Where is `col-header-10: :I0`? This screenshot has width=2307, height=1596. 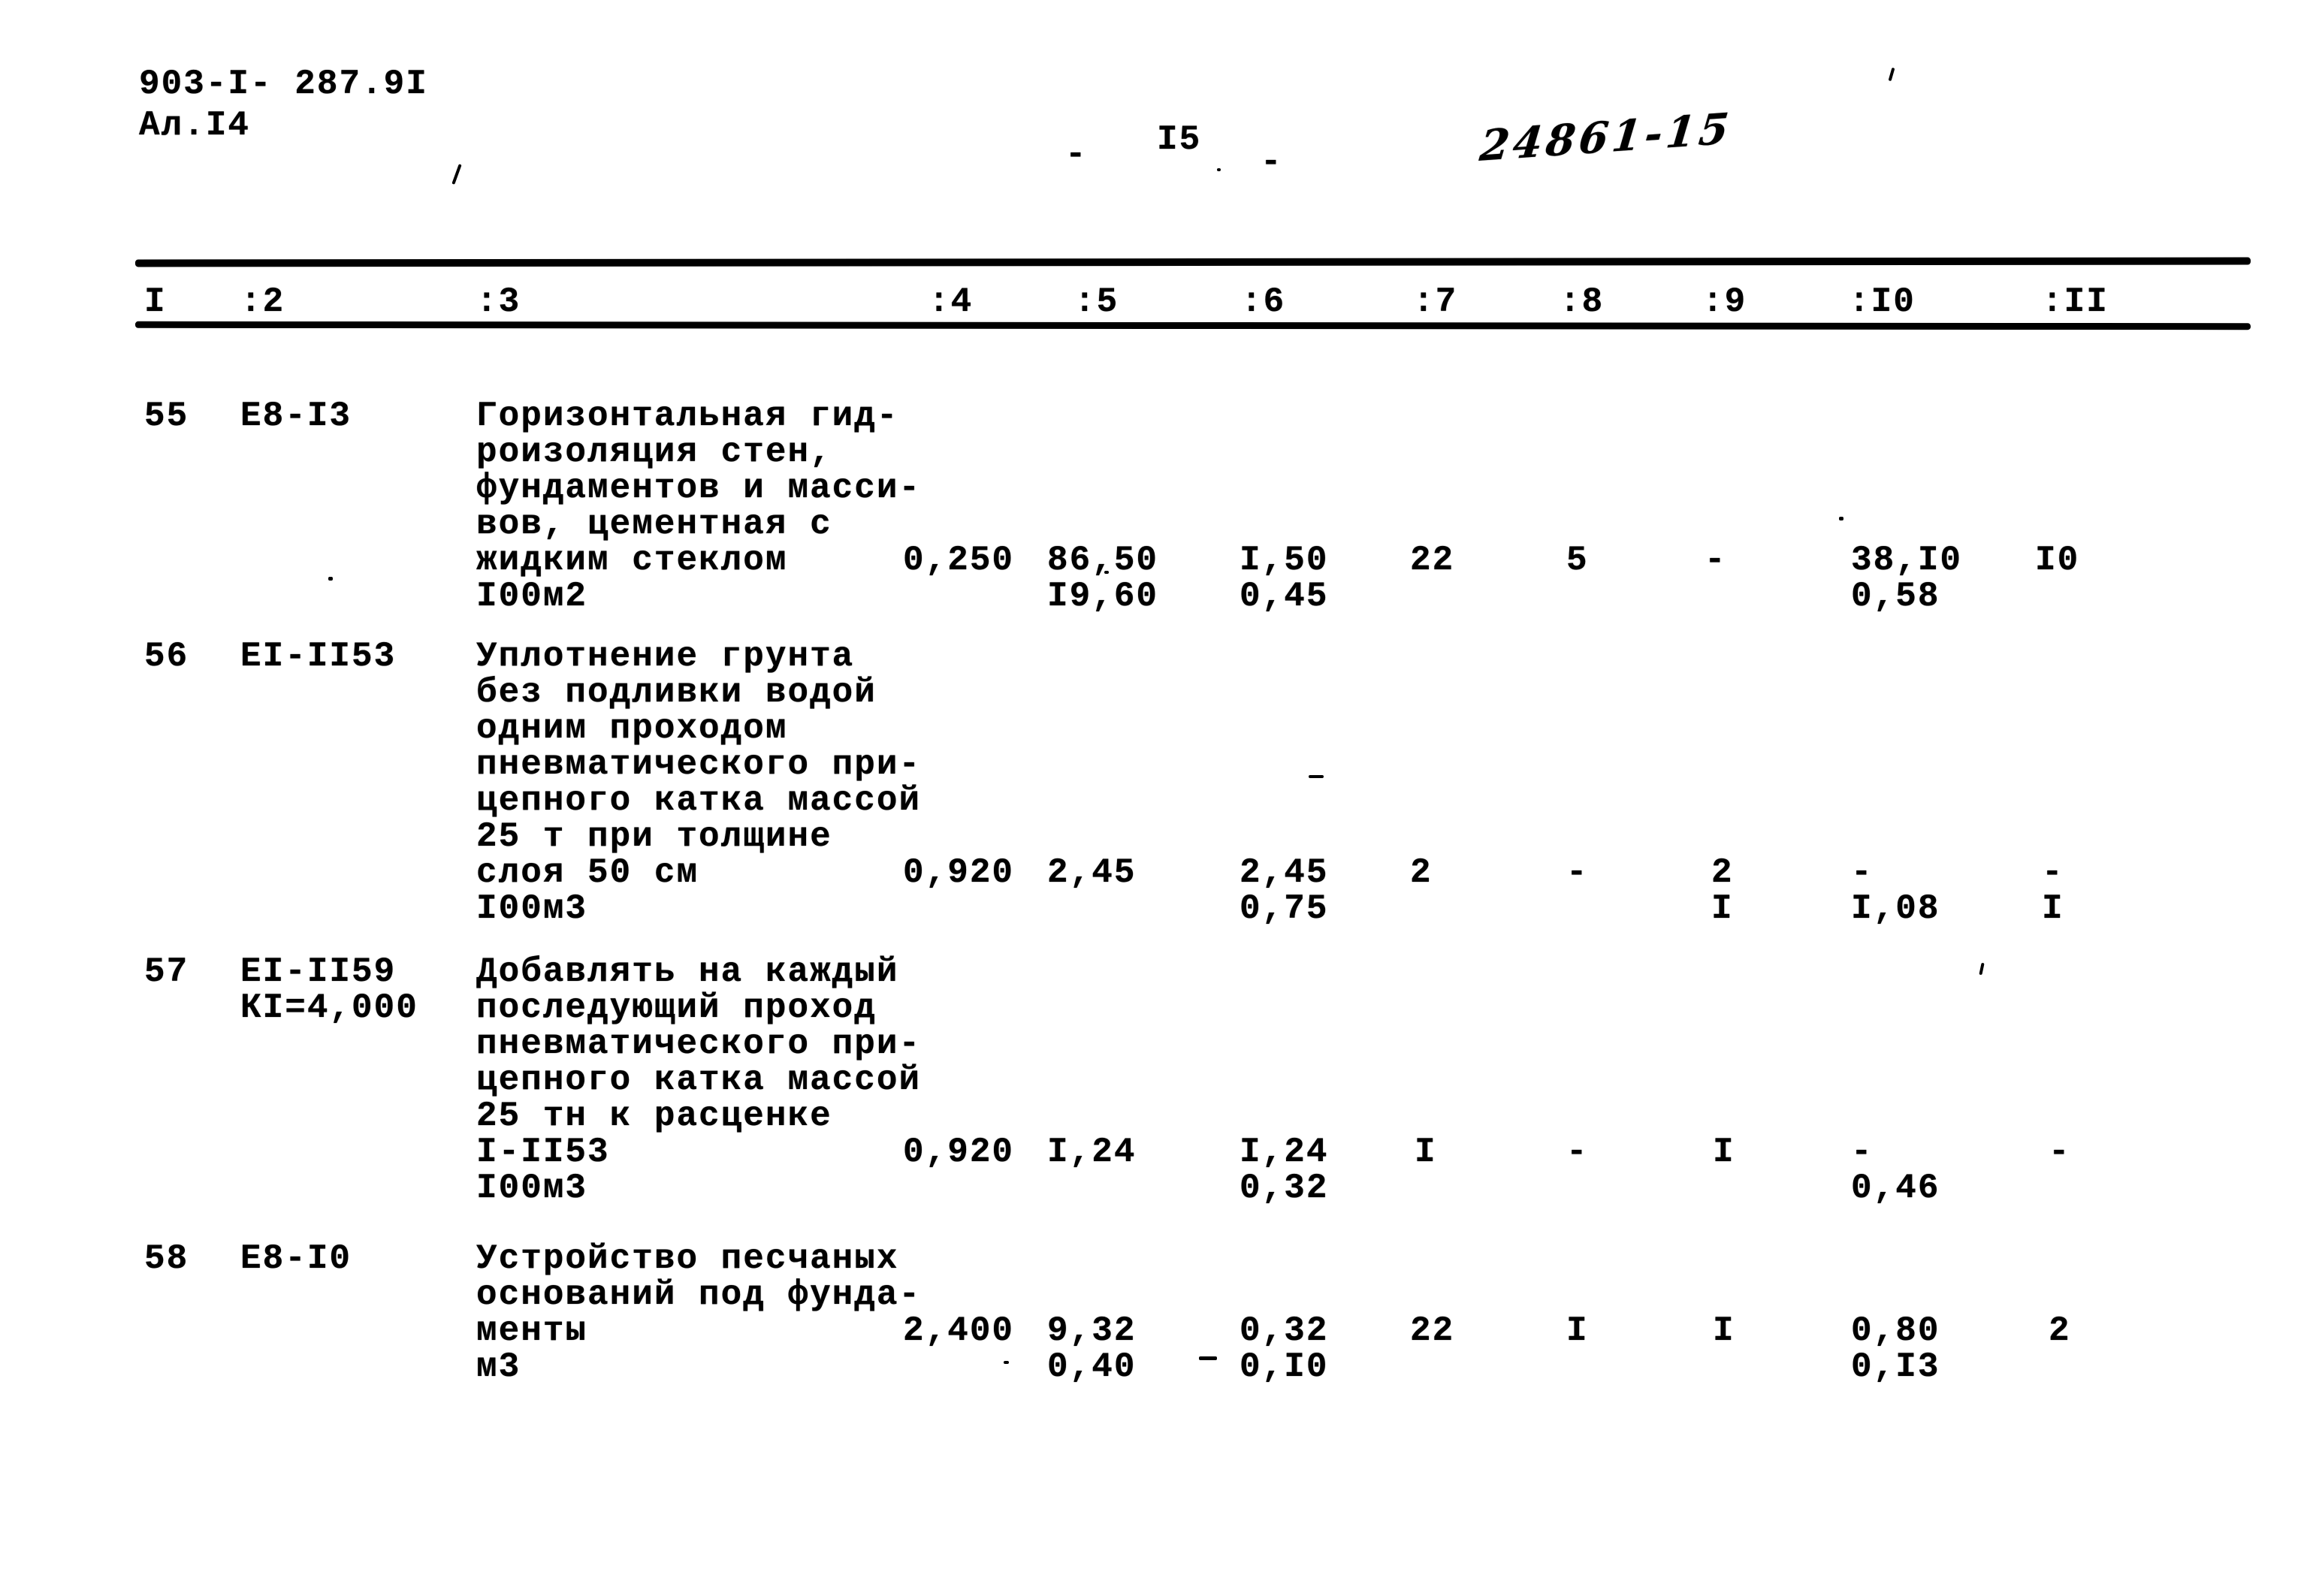 col-header-10: :I0 is located at coordinates (1882, 301).